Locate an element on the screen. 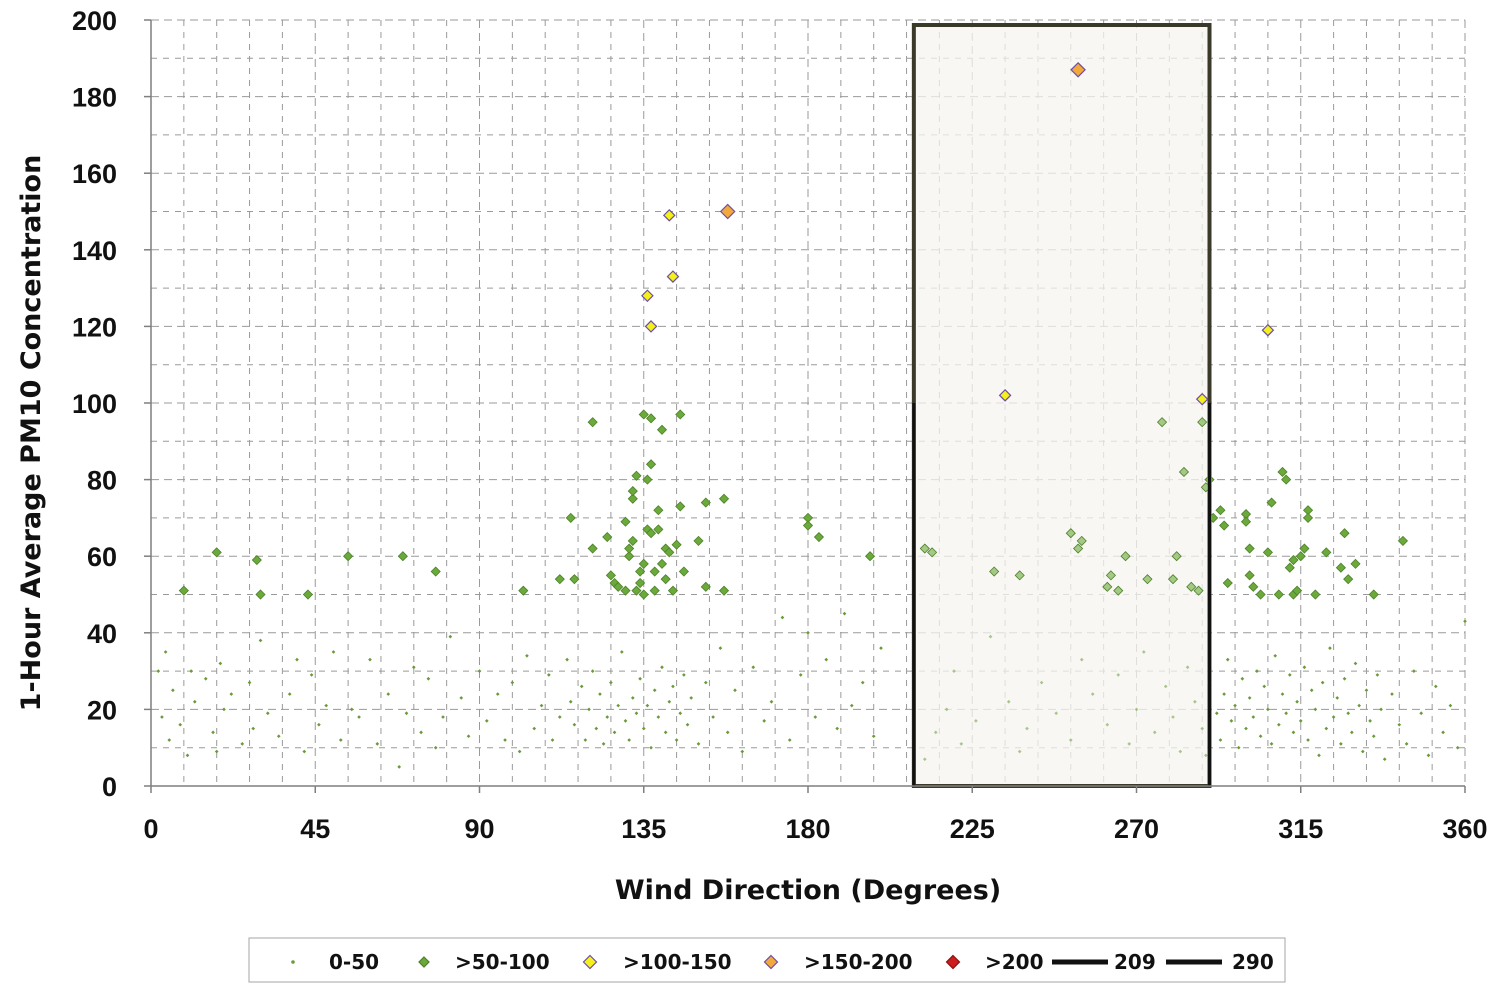 This screenshot has height=984, width=1501. legend-marker-dot is located at coordinates (293, 962).